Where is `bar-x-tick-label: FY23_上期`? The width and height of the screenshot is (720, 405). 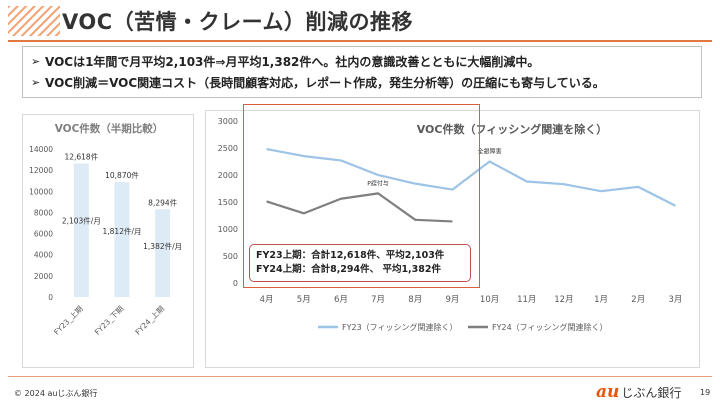
bar-x-tick-label: FY23_上期 is located at coordinates (68, 320).